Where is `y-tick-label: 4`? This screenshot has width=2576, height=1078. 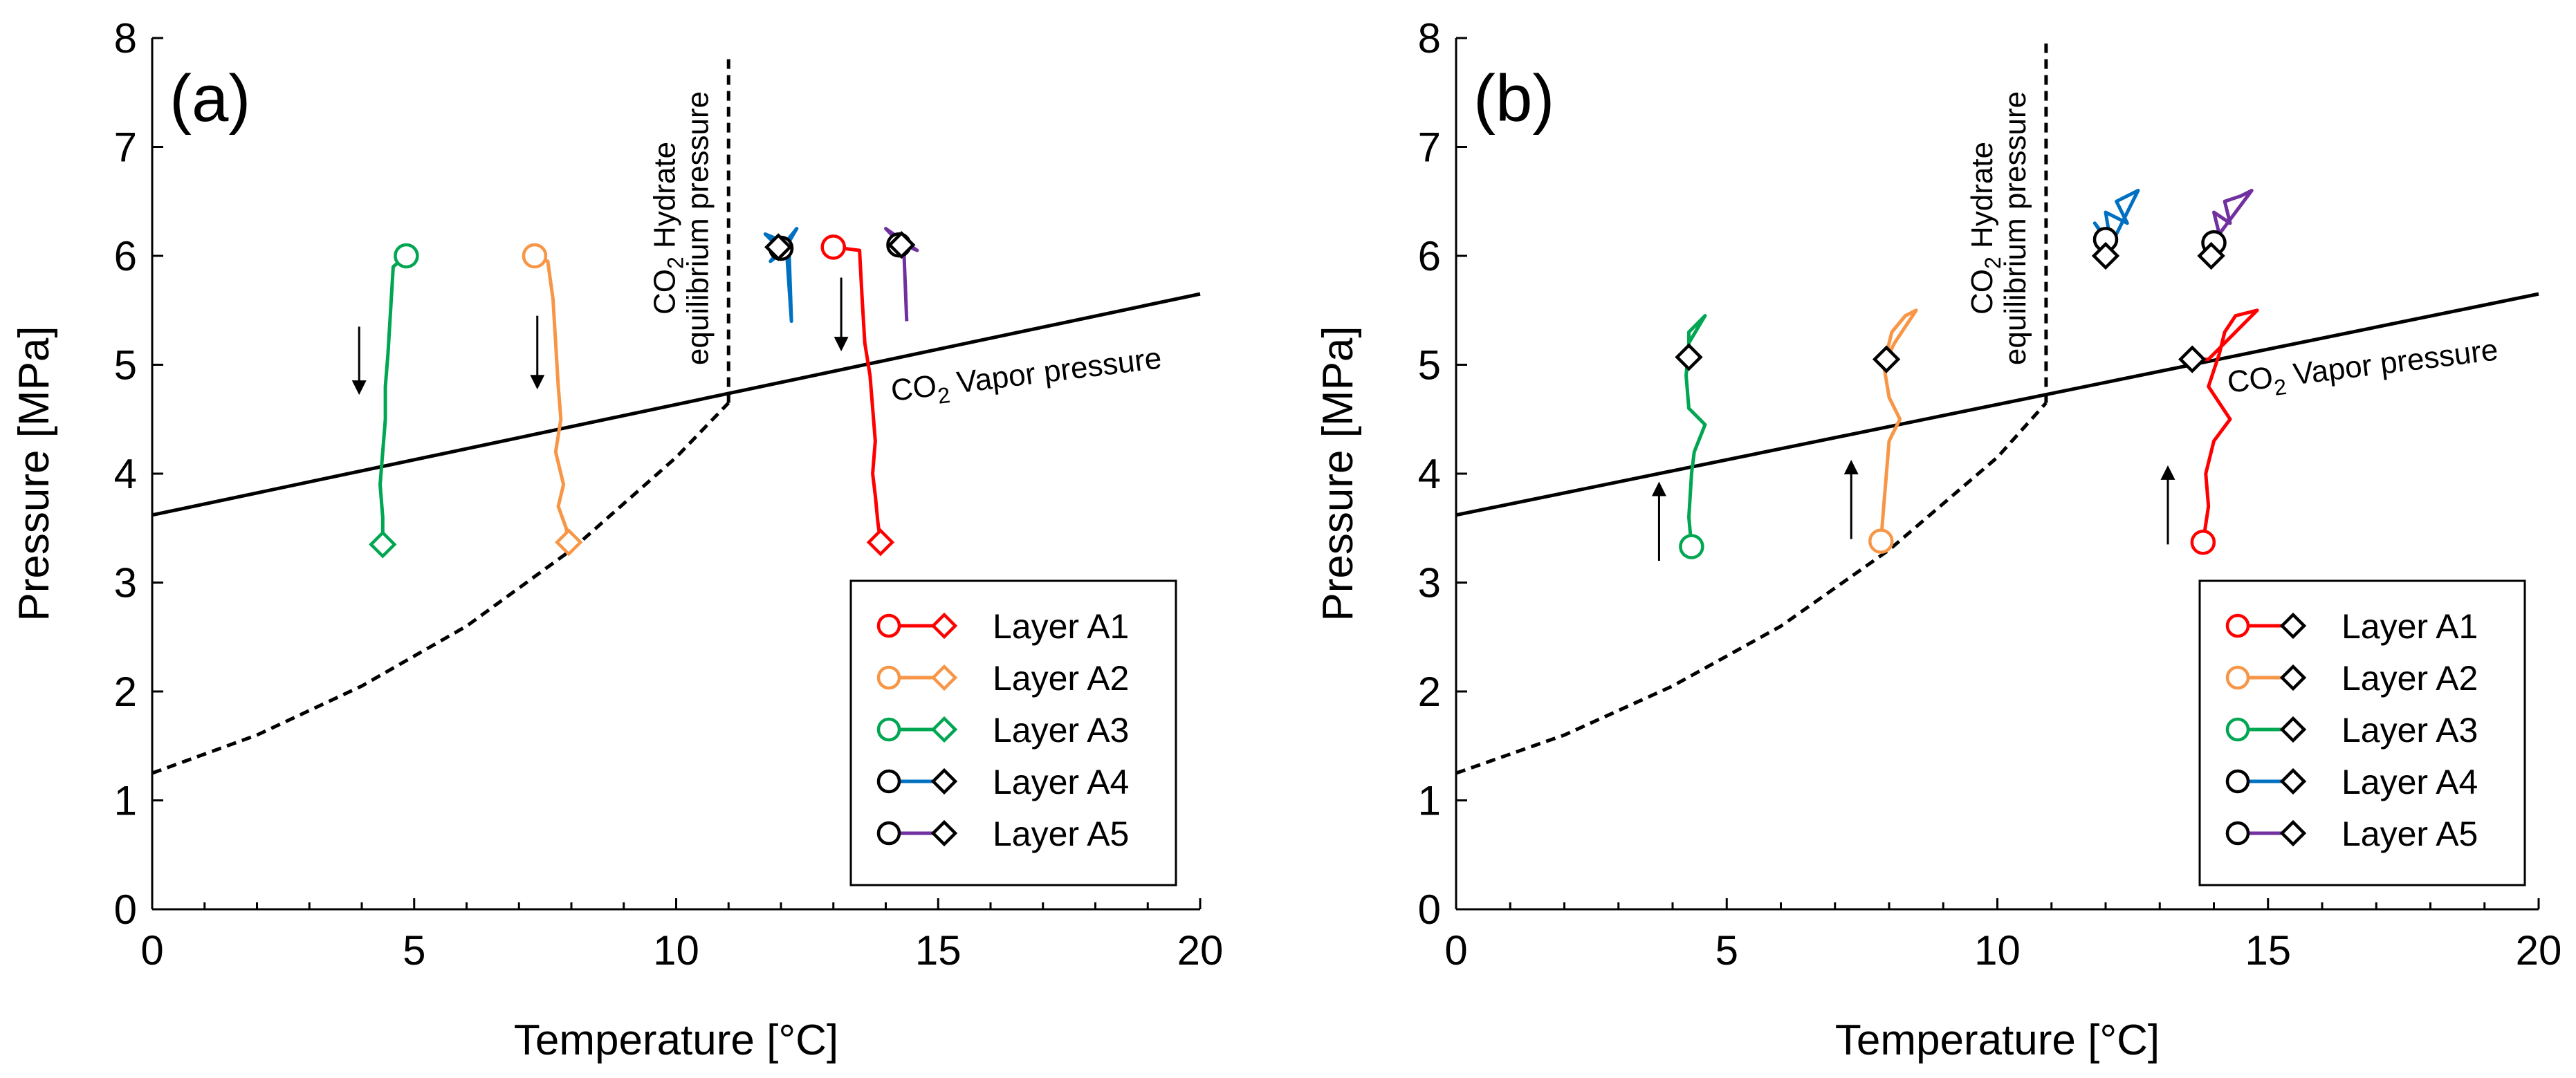
y-tick-label: 4 is located at coordinates (1429, 474).